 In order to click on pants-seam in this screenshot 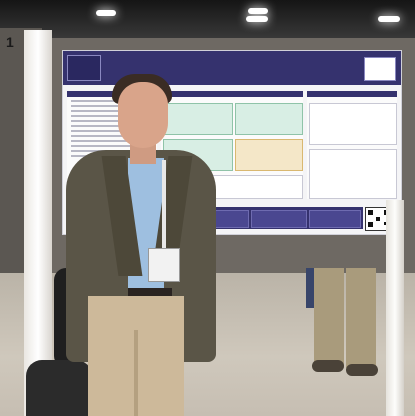, I will do `click(136, 373)`.